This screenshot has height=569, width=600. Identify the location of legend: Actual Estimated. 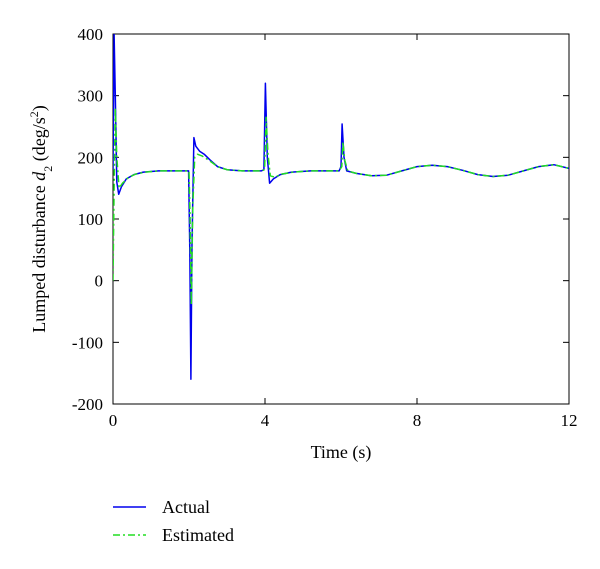
(173, 521).